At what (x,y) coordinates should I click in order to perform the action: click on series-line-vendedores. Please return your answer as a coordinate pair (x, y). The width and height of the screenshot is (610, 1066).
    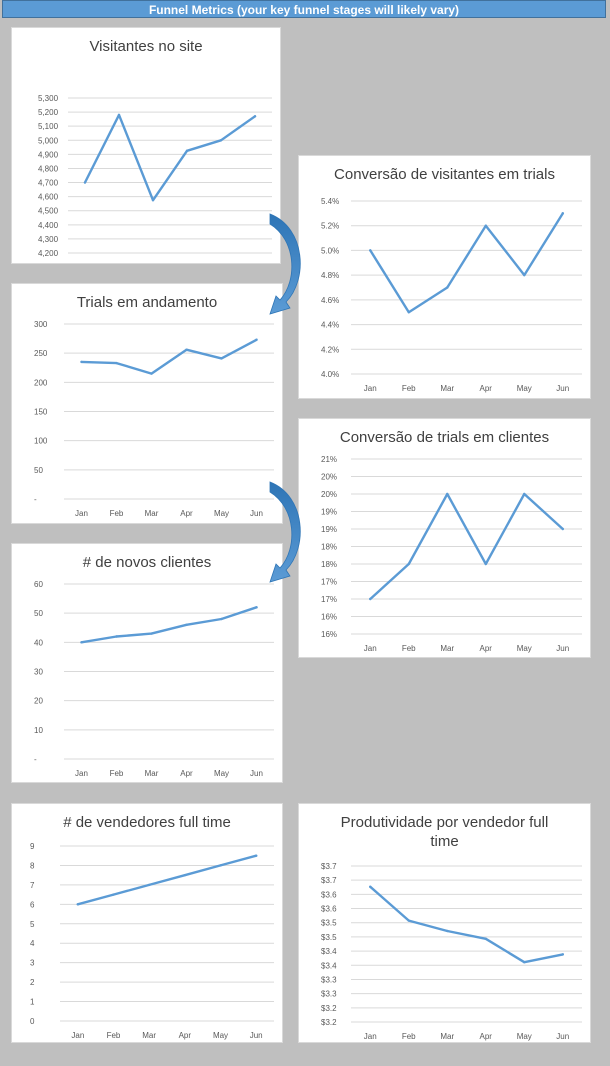
    Looking at the image, I should click on (167, 880).